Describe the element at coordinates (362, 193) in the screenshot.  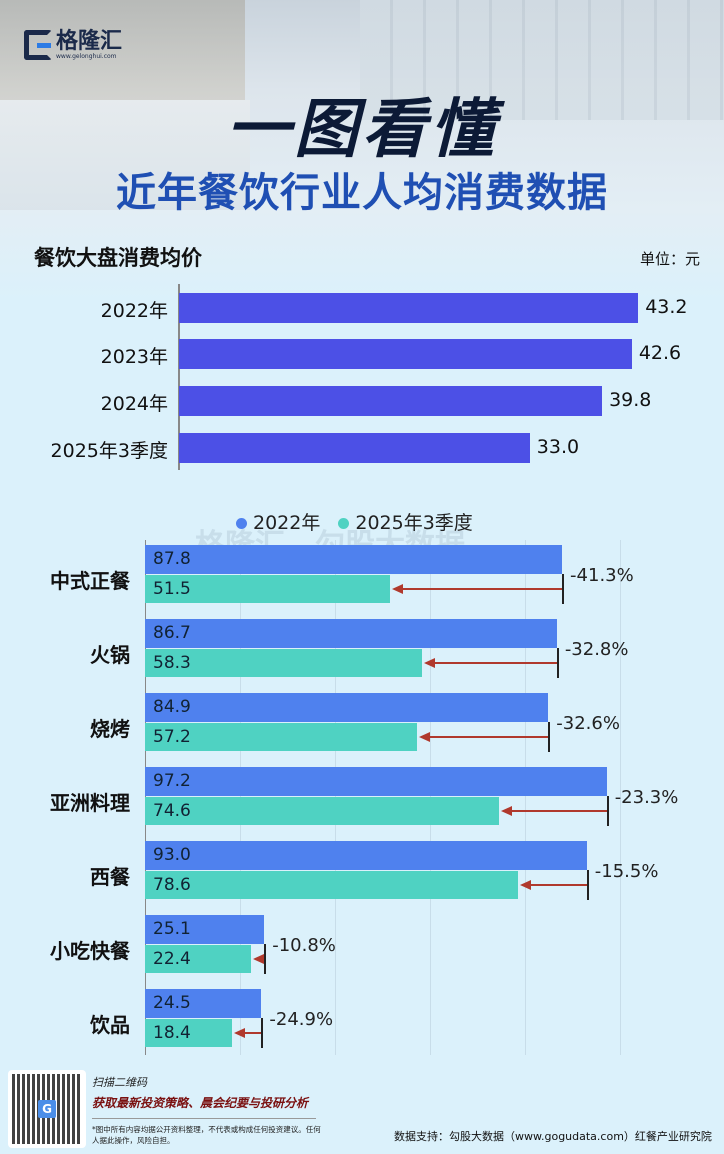
I see `page-subtitle: 近年餐饮行业人均消费数据` at that location.